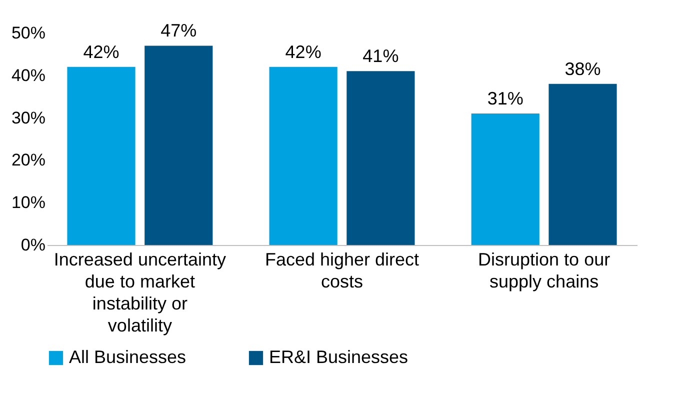 Image resolution: width=677 pixels, height=420 pixels. I want to click on legend-label: ER&I Businesses, so click(338, 357).